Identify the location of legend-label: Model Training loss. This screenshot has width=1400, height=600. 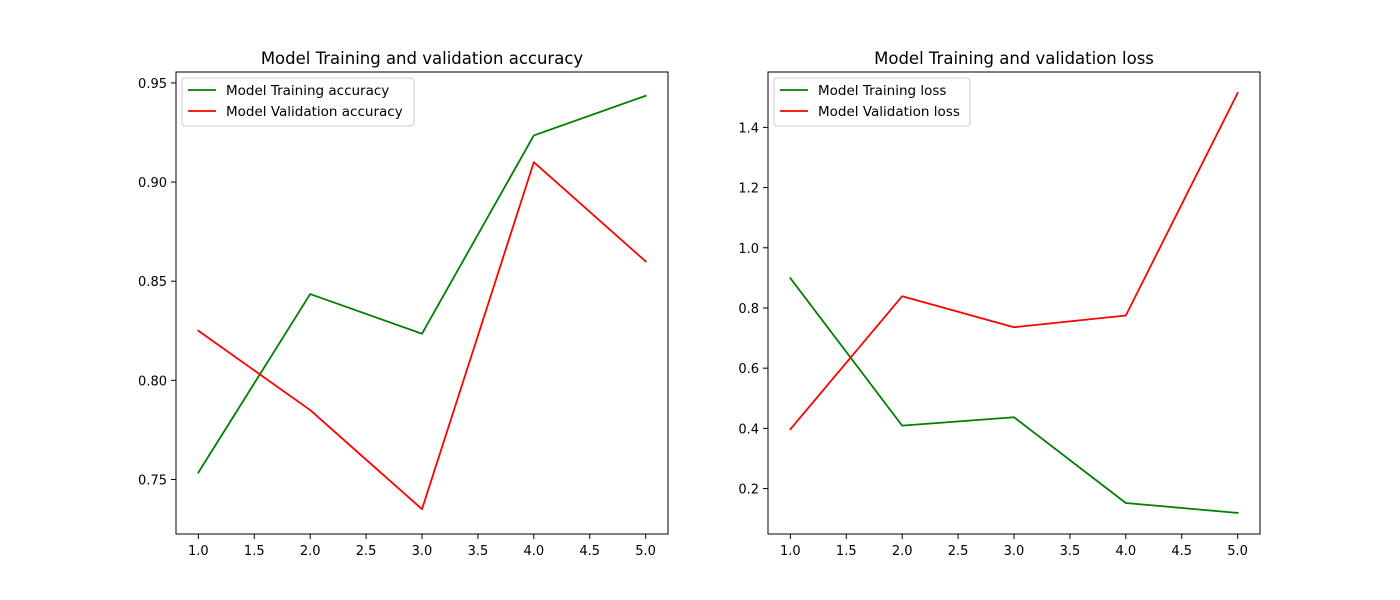
(882, 91).